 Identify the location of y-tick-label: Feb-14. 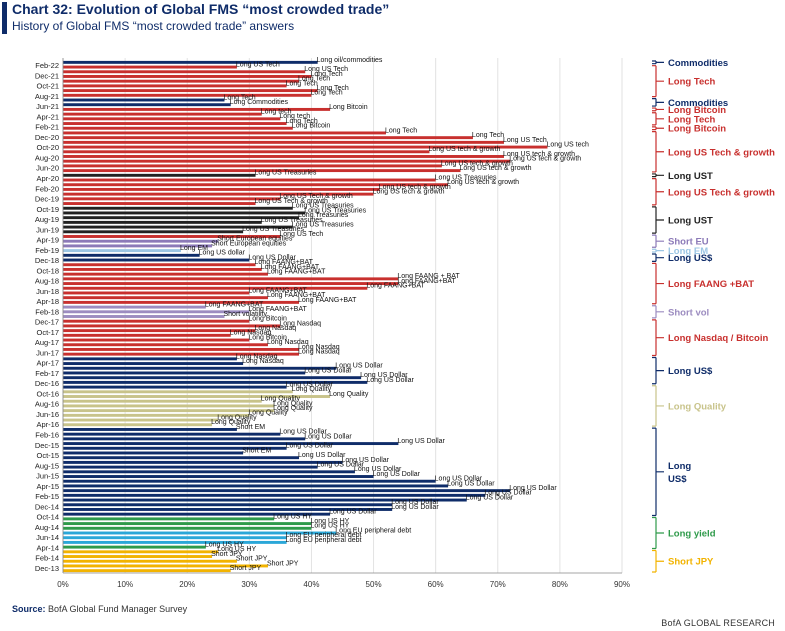
(47, 558).